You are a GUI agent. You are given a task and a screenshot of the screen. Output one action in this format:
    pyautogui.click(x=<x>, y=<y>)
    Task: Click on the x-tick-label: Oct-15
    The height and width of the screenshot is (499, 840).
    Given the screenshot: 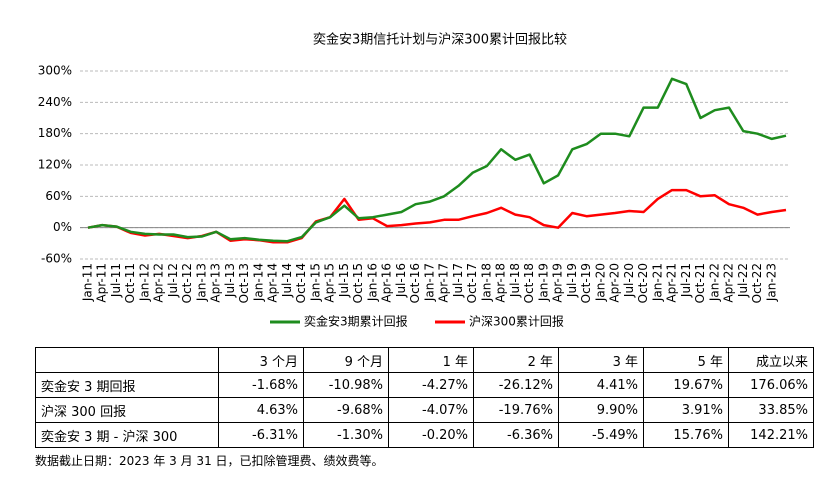 What is the action you would take?
    pyautogui.click(x=358, y=283)
    